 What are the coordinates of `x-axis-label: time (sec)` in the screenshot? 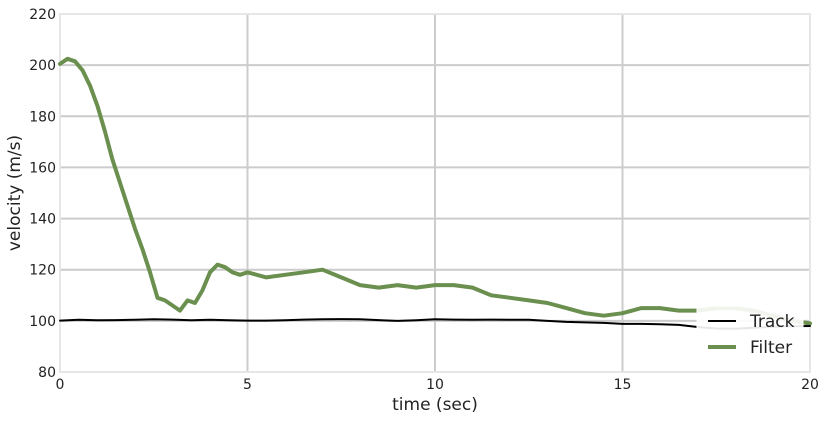 It's located at (435, 405).